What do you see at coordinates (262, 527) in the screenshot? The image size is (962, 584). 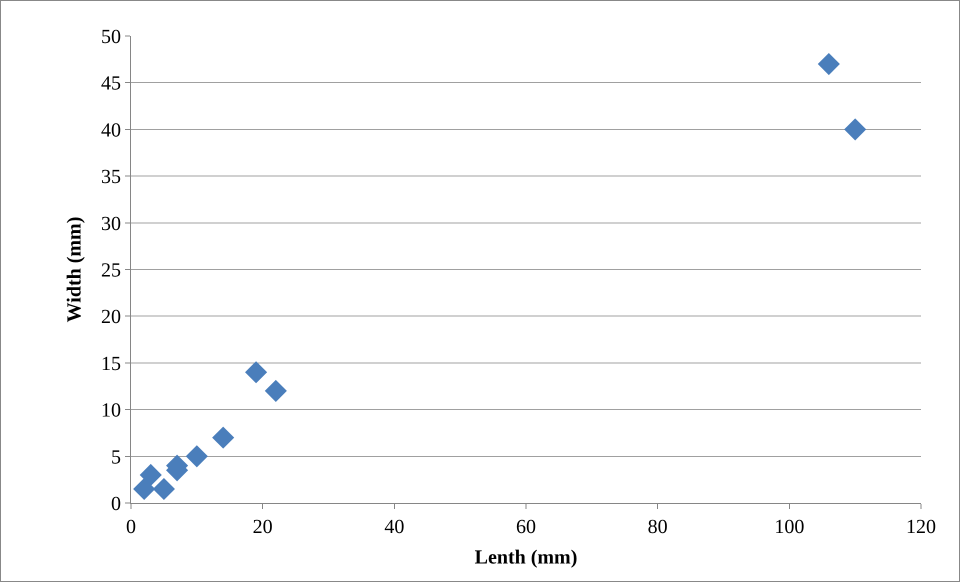 I see `x-tick-label: 20` at bounding box center [262, 527].